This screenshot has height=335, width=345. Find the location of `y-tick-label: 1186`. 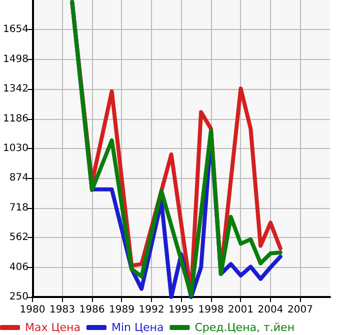

y-tick-label: 1186 is located at coordinates (15, 118).